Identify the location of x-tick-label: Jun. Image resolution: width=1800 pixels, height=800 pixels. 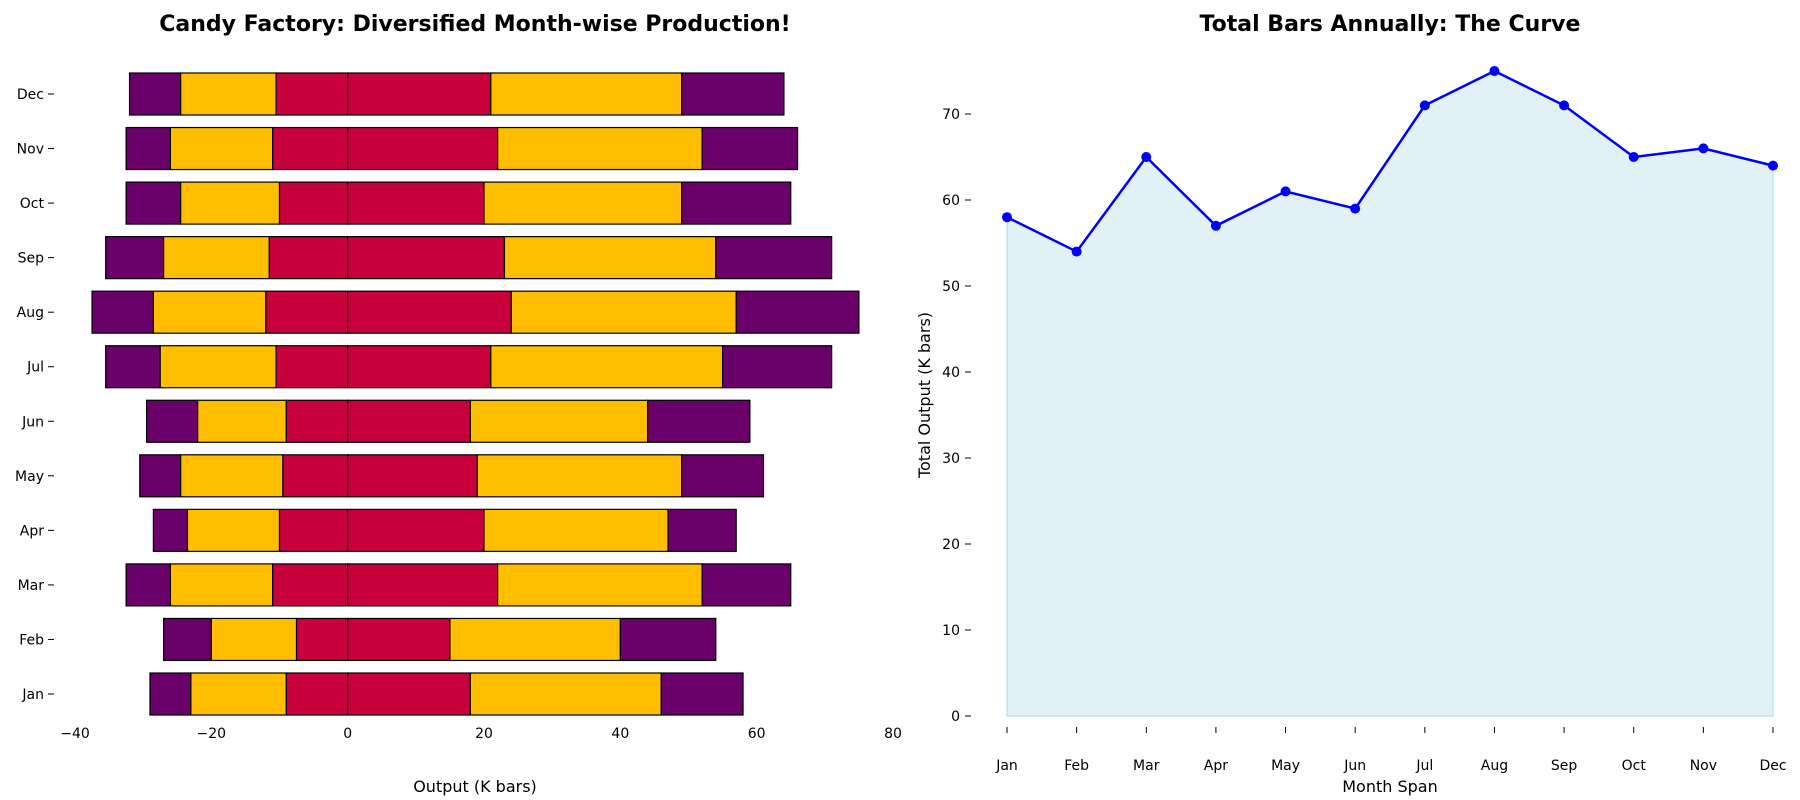
(1354, 766).